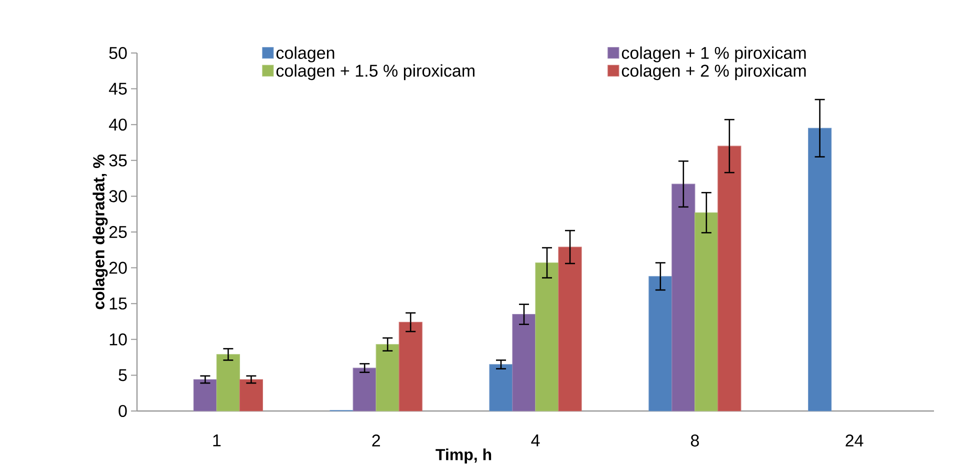 The height and width of the screenshot is (472, 970). What do you see at coordinates (118, 339) in the screenshot?
I see `y-tick-label: 10` at bounding box center [118, 339].